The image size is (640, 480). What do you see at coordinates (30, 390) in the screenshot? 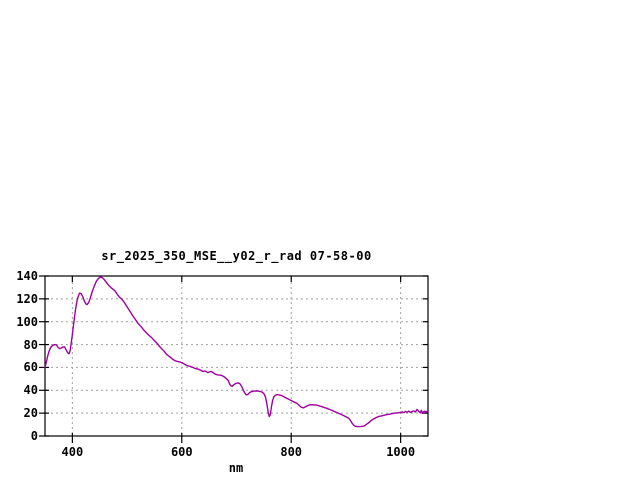
I see `y-tick-label: 40` at bounding box center [30, 390].